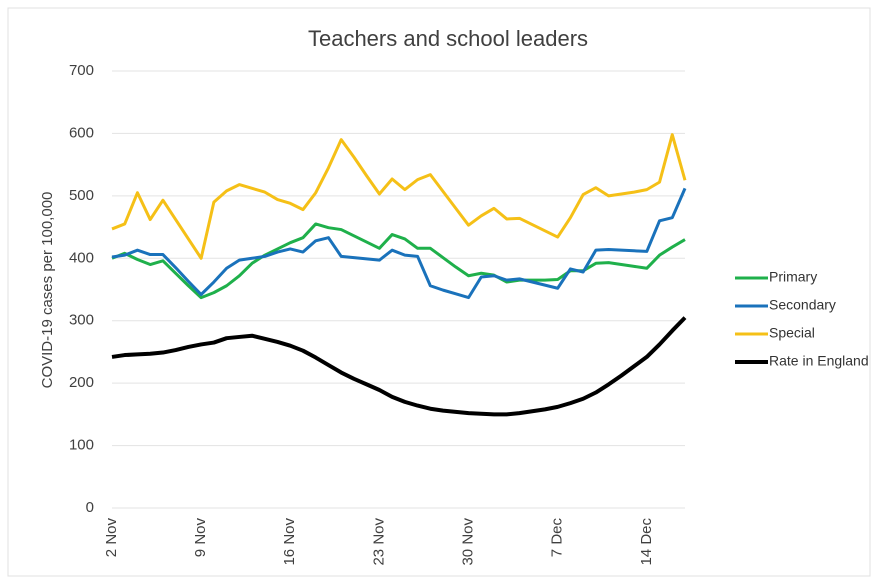 This screenshot has width=875, height=584. Describe the element at coordinates (90, 507) in the screenshot. I see `y-tick-label: 0` at that location.